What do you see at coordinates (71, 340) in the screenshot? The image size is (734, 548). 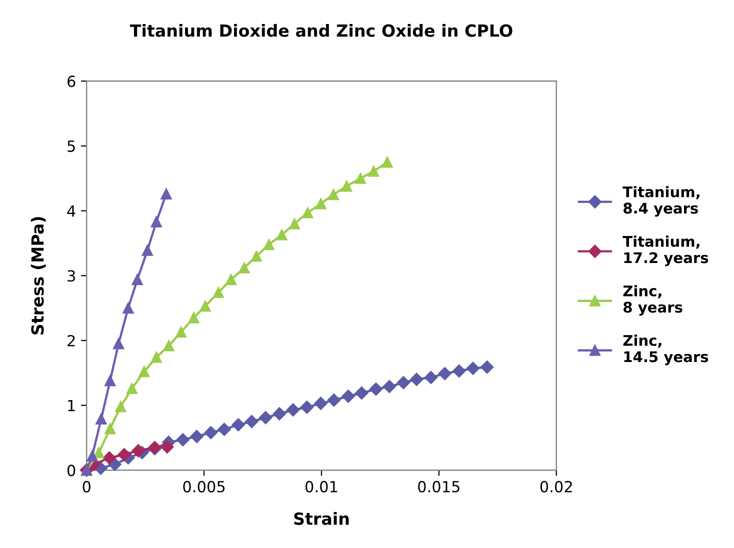 I see `y-tick-label: 2` at bounding box center [71, 340].